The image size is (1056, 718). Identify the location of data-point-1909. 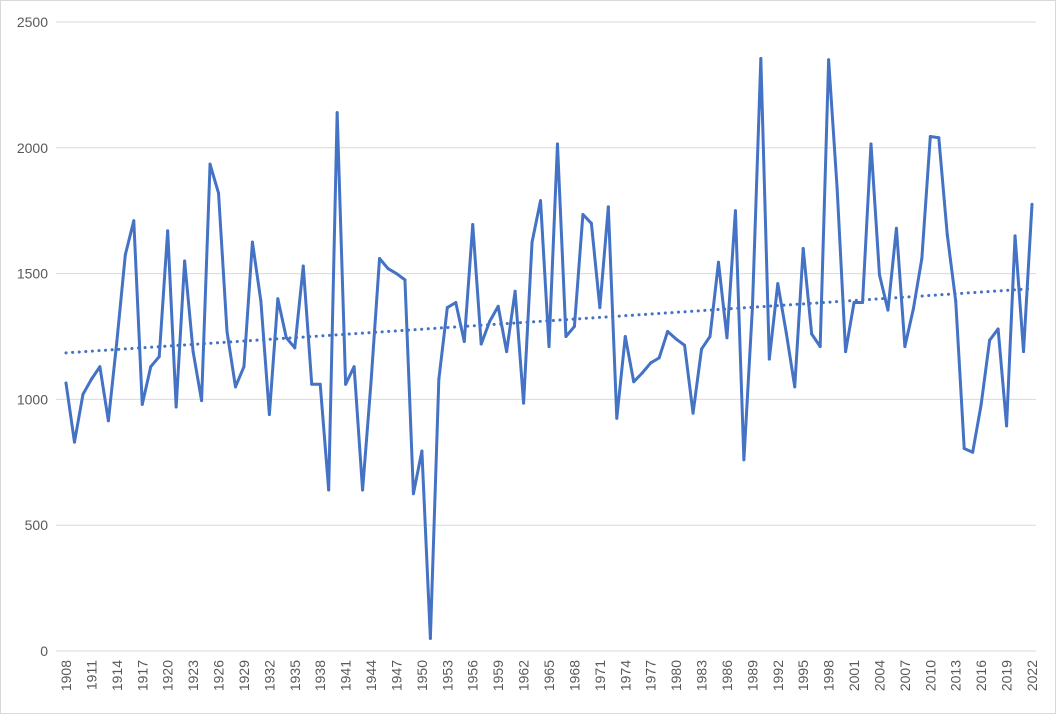
(74, 442).